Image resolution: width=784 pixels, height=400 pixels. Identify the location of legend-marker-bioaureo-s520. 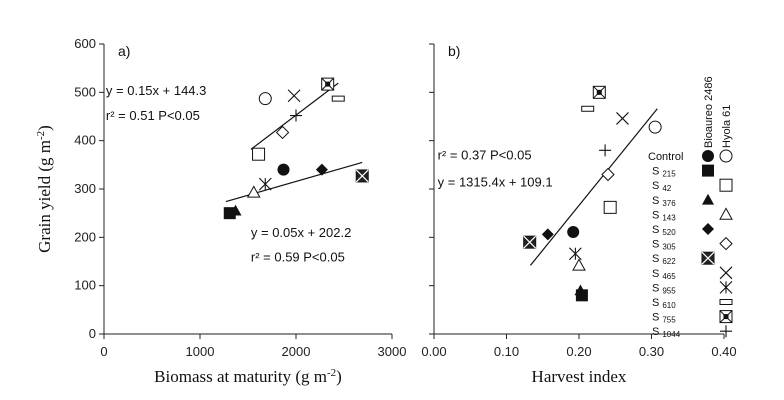
(708, 229).